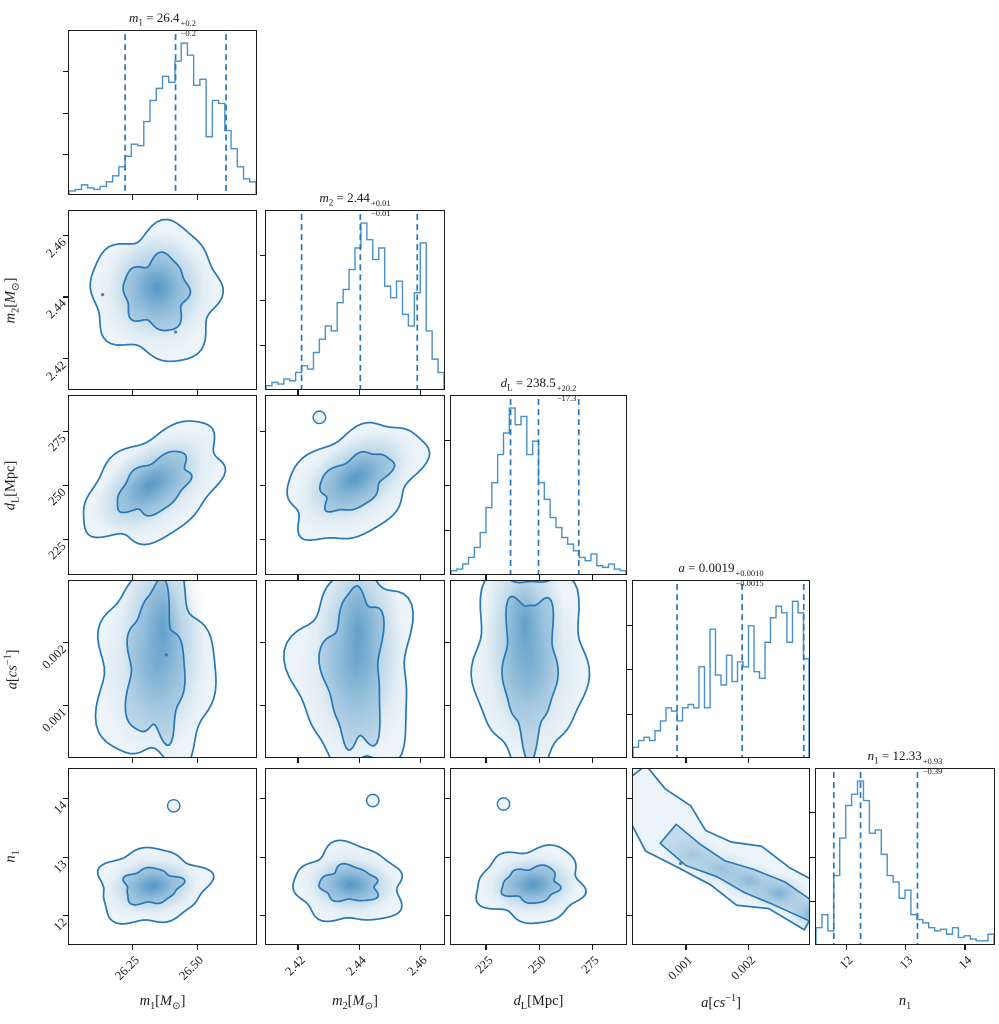 This screenshot has width=999, height=1024. Describe the element at coordinates (538, 389) in the screenshot. I see `panel-title-dL: dL = 238.5 +20.2 −17.3` at that location.